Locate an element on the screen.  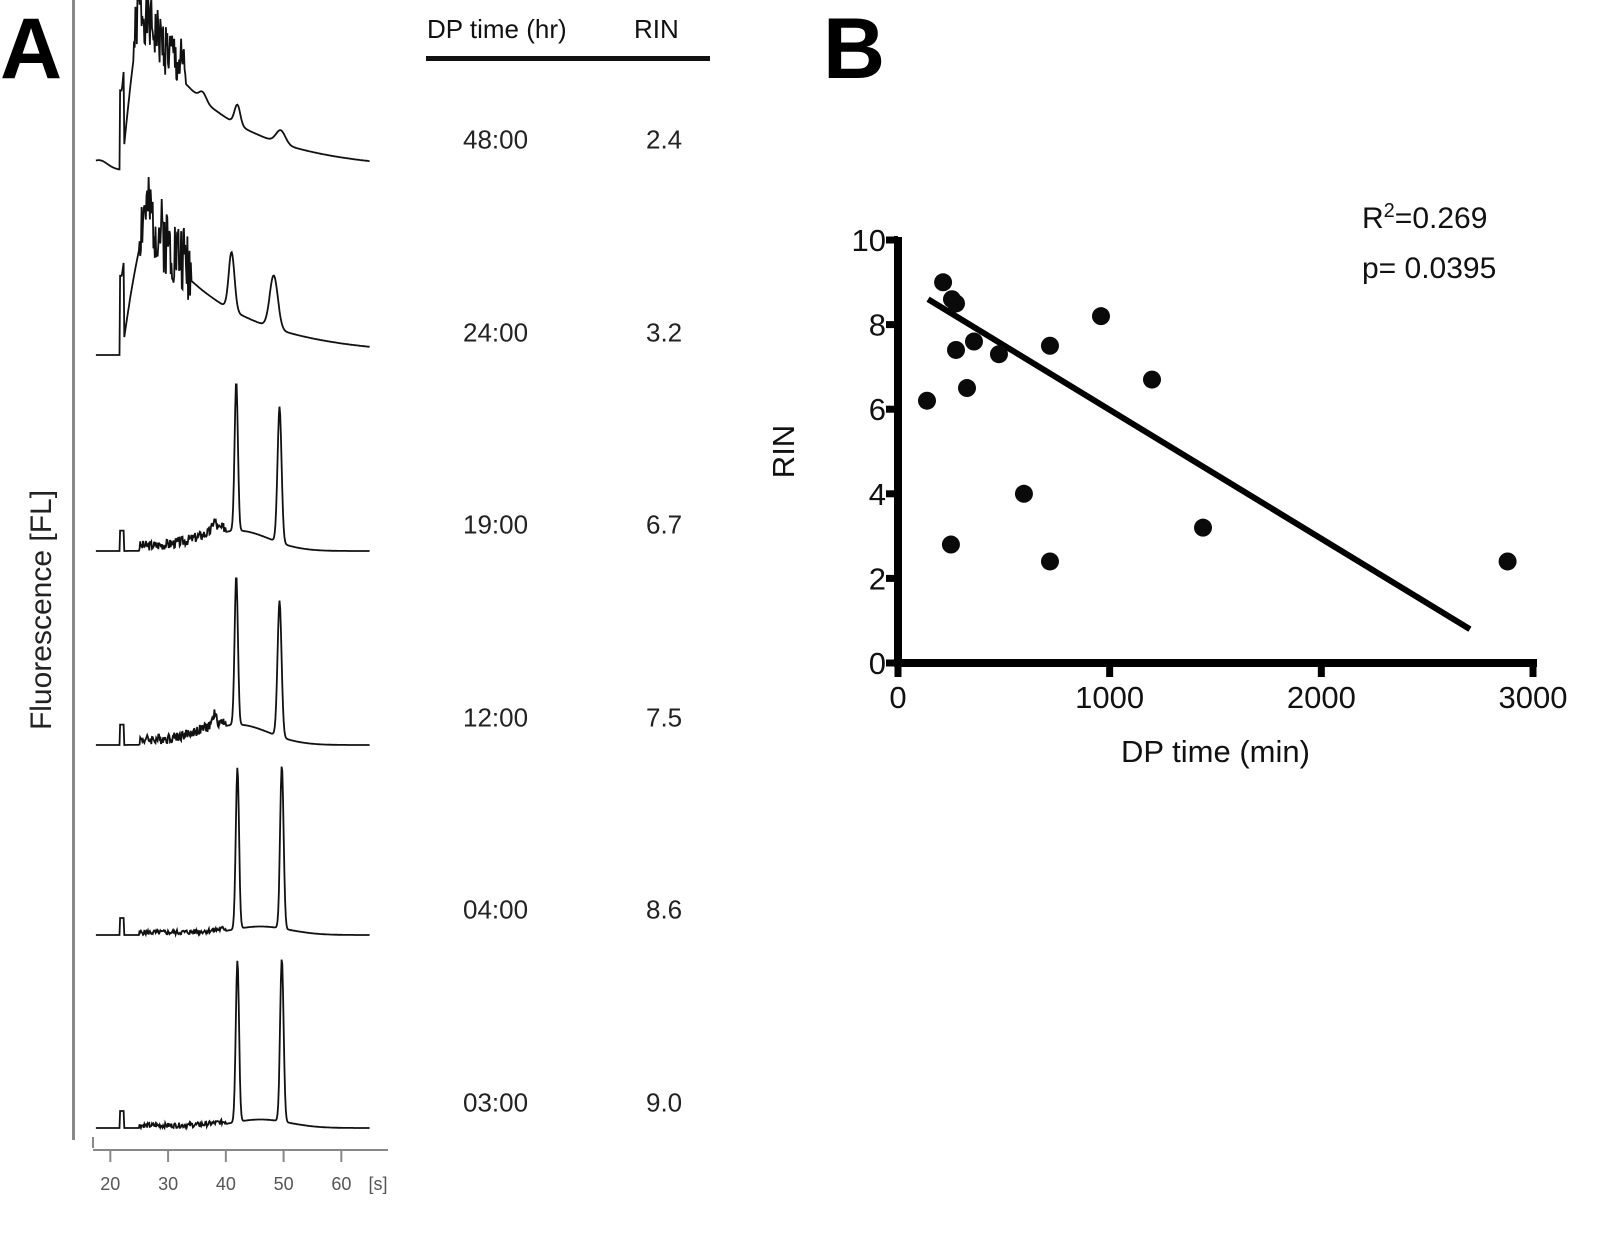
x-tick-label: 3000 is located at coordinates (1533, 697).